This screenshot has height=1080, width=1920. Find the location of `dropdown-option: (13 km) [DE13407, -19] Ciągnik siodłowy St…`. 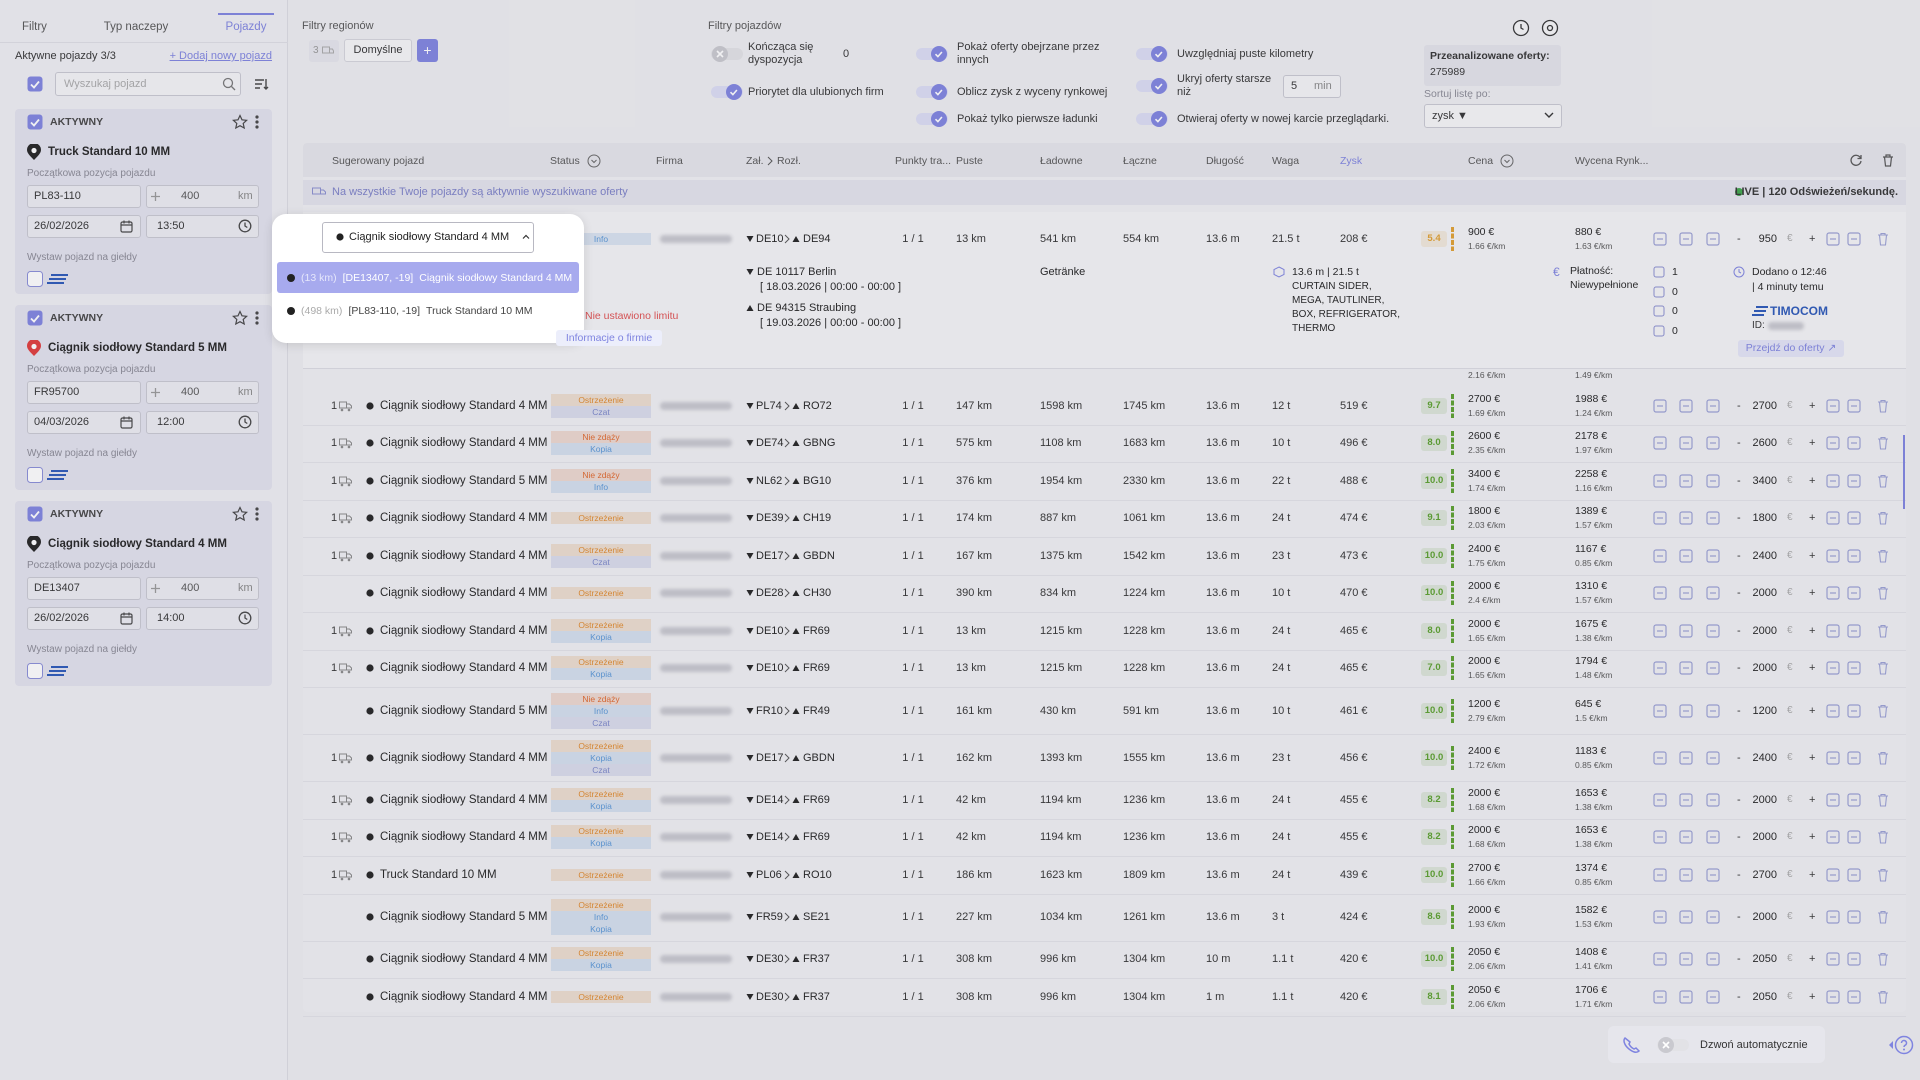

dropdown-option: (13 km) [DE13407, -19] Ciągnik siodłowy St… is located at coordinates (428, 277).